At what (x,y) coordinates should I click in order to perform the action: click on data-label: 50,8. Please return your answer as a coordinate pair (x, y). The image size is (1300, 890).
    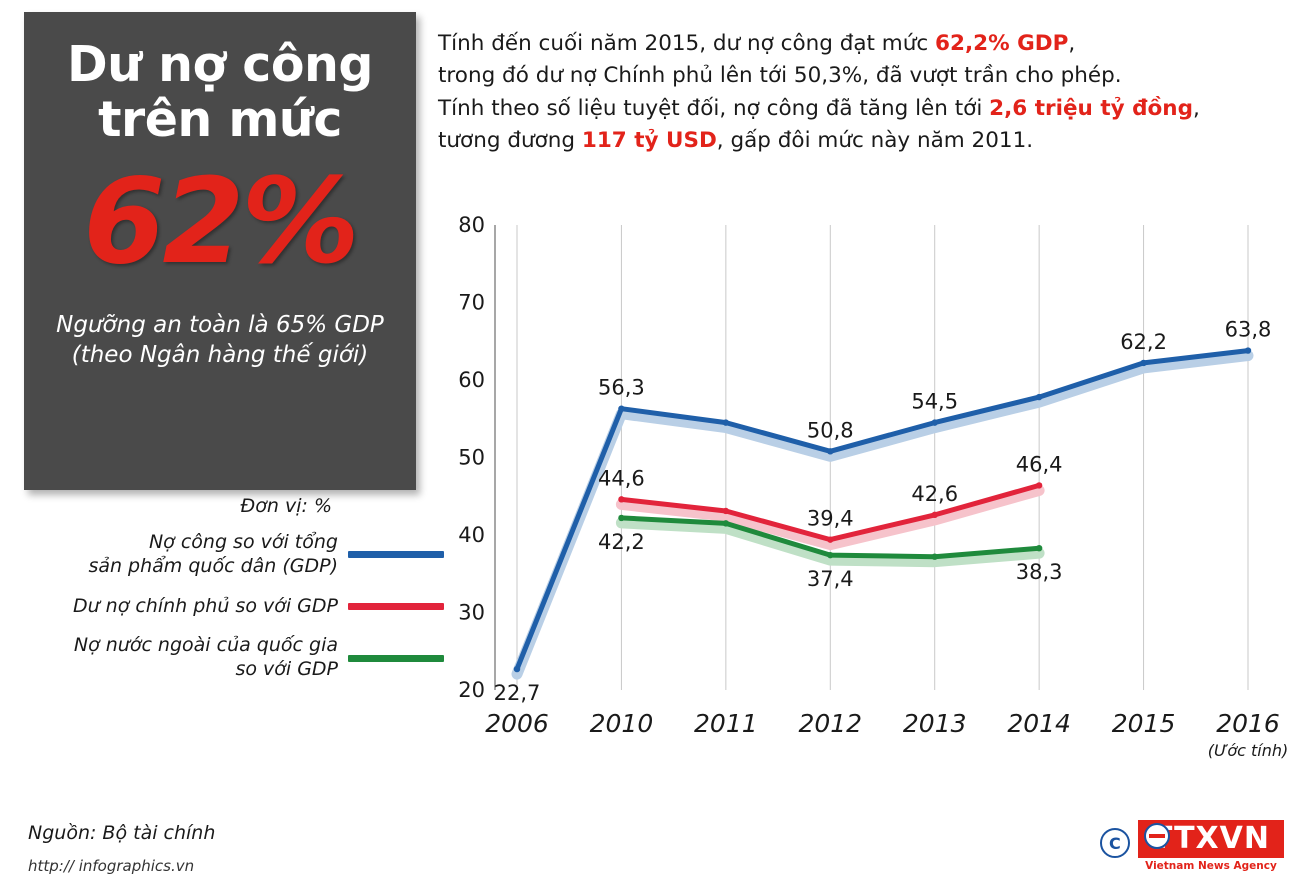
    Looking at the image, I should click on (830, 430).